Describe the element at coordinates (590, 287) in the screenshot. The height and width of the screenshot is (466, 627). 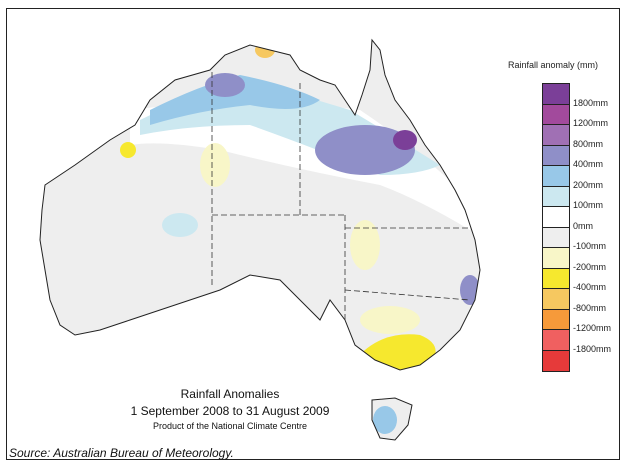
I see `legend-label: -400mm` at that location.